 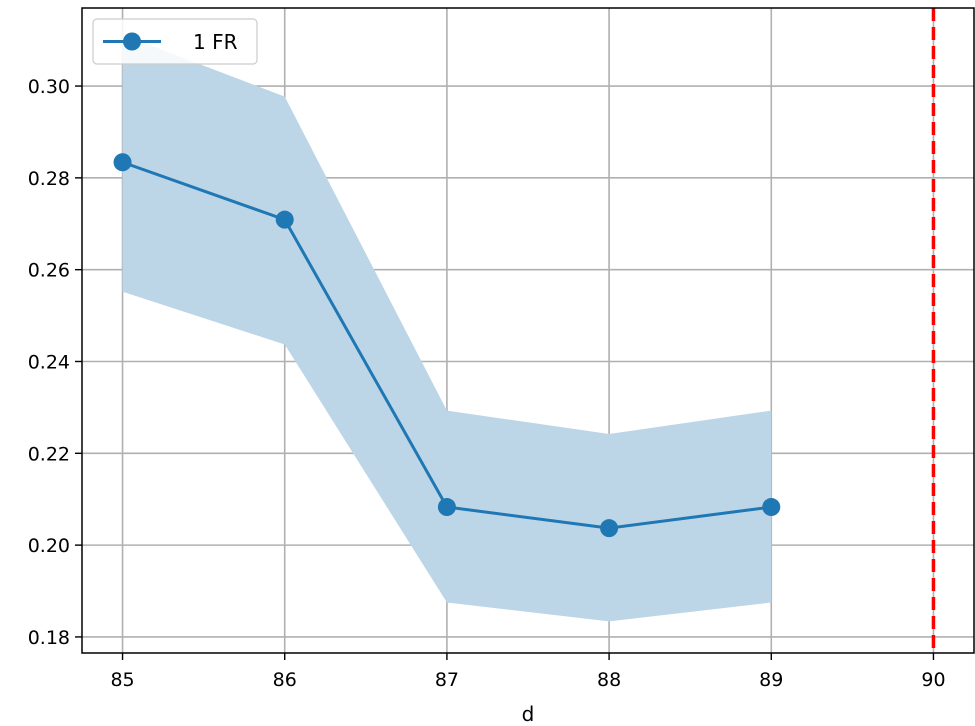 What do you see at coordinates (49, 362) in the screenshot?
I see `y-tick-label: 0.24` at bounding box center [49, 362].